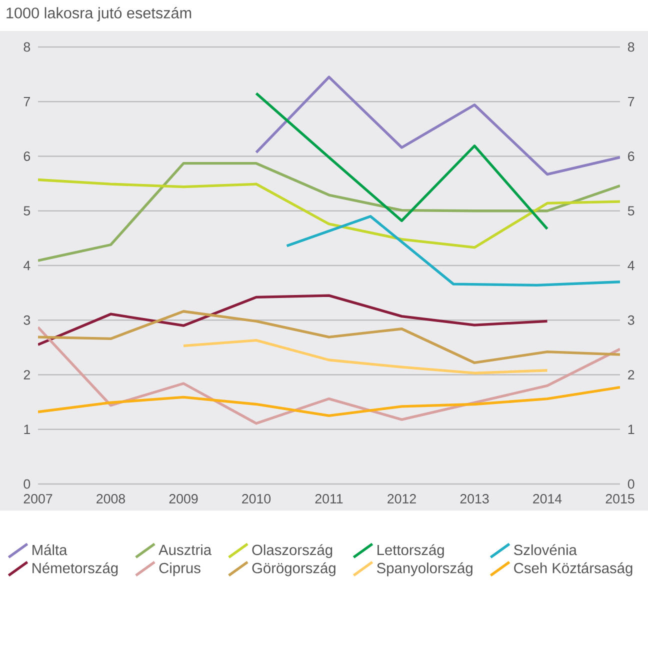 Image resolution: width=648 pixels, height=646 pixels. What do you see at coordinates (573, 569) in the screenshot?
I see `legend-label: Cseh Köztársaság` at bounding box center [573, 569].